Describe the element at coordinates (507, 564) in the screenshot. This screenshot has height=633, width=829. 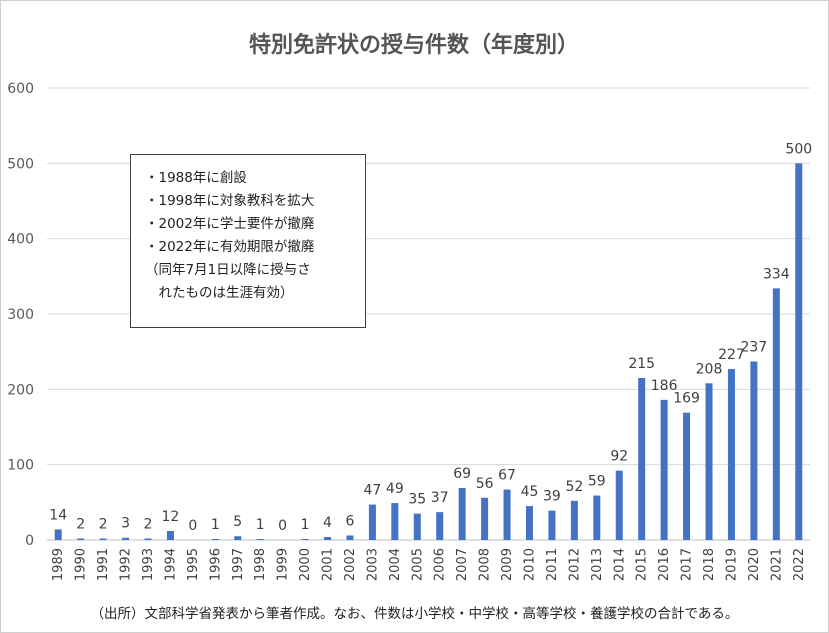
I see `x-tick-label-2009: 2009` at that location.